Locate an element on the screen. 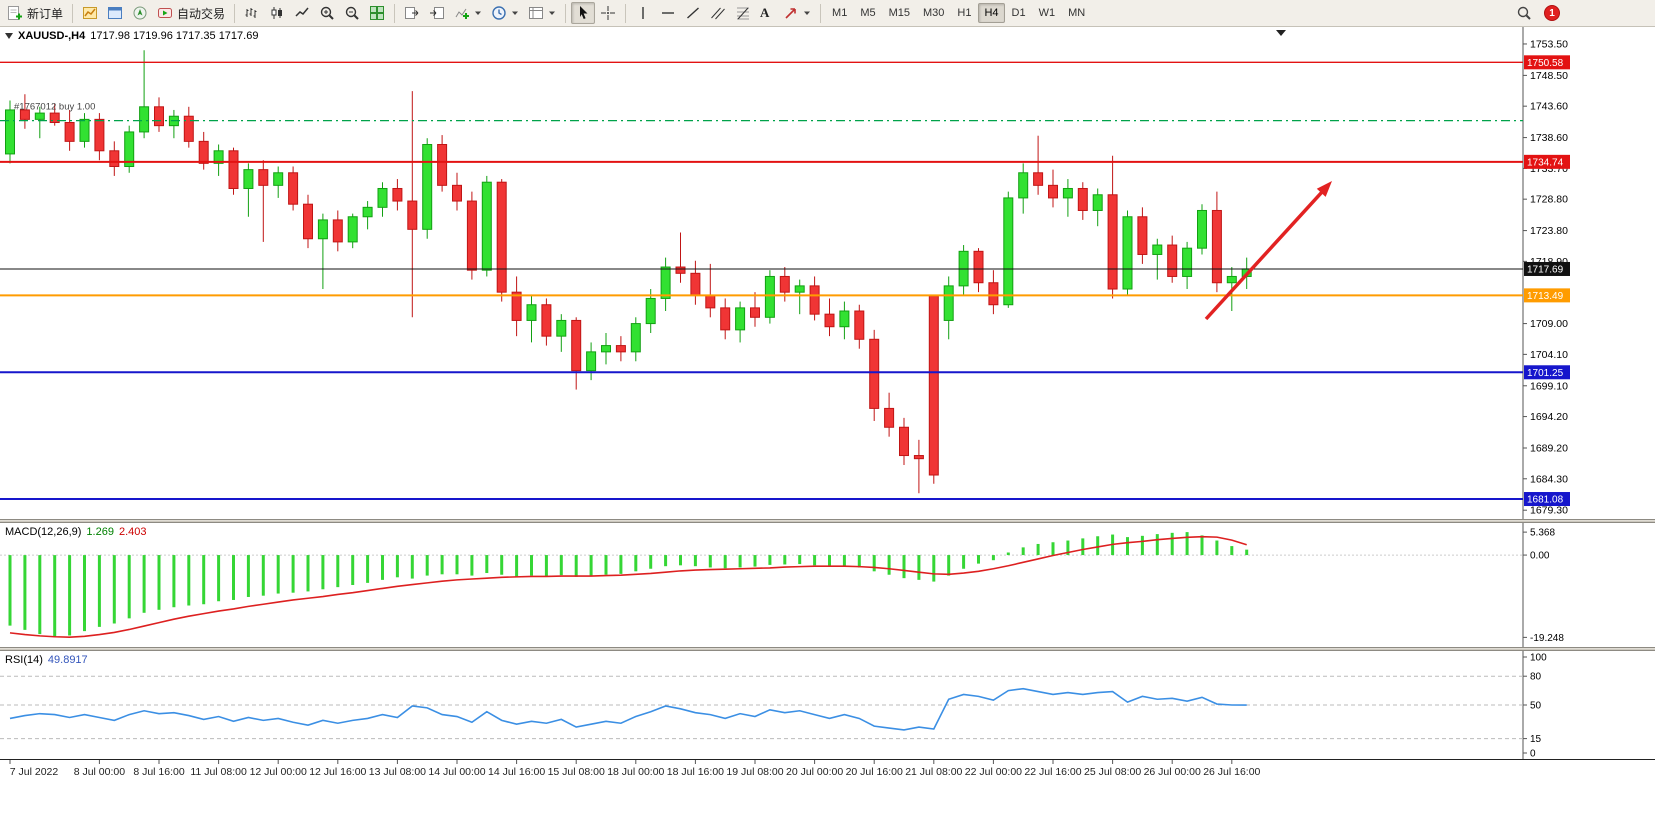 This screenshot has width=1655, height=822. indicators-icon is located at coordinates (462, 13).